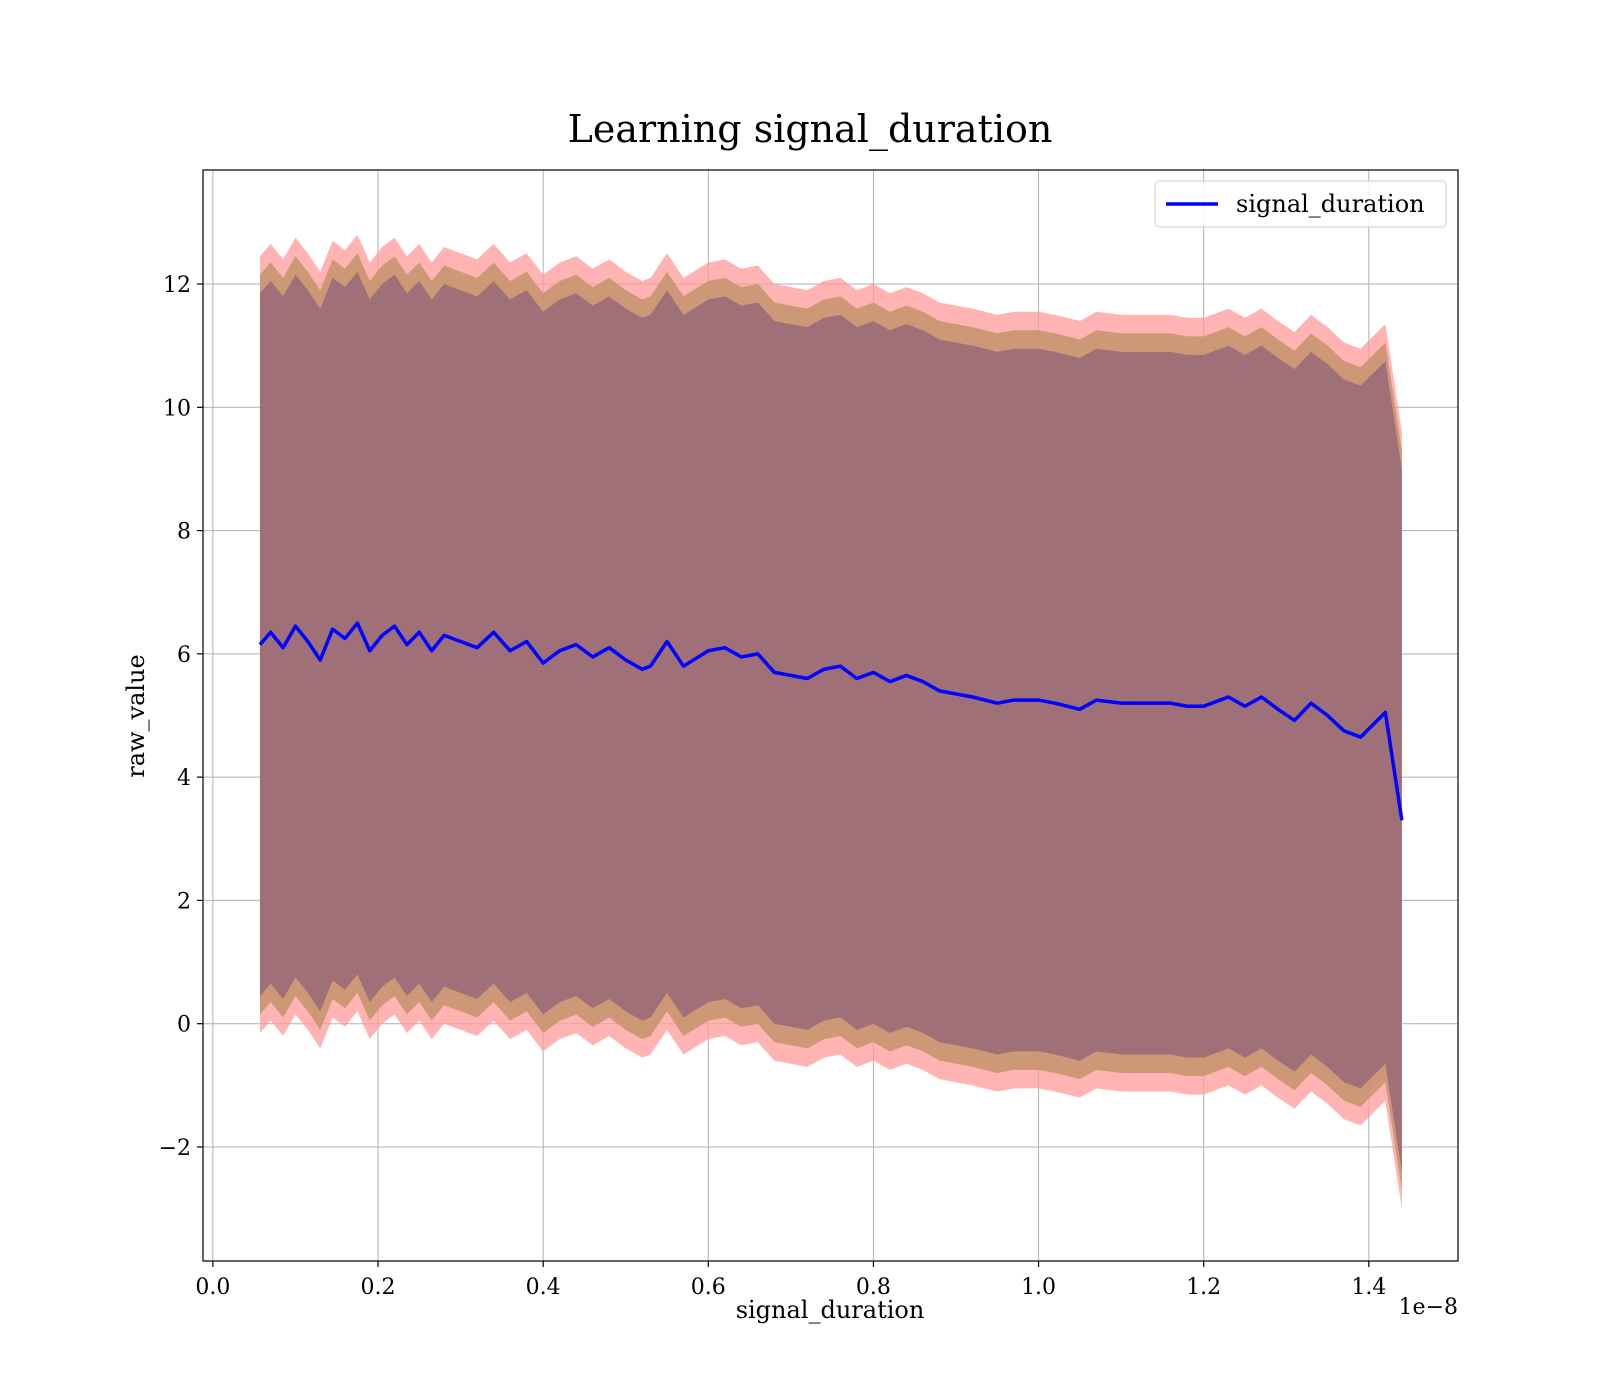  I want to click on legend-box, so click(1300, 204).